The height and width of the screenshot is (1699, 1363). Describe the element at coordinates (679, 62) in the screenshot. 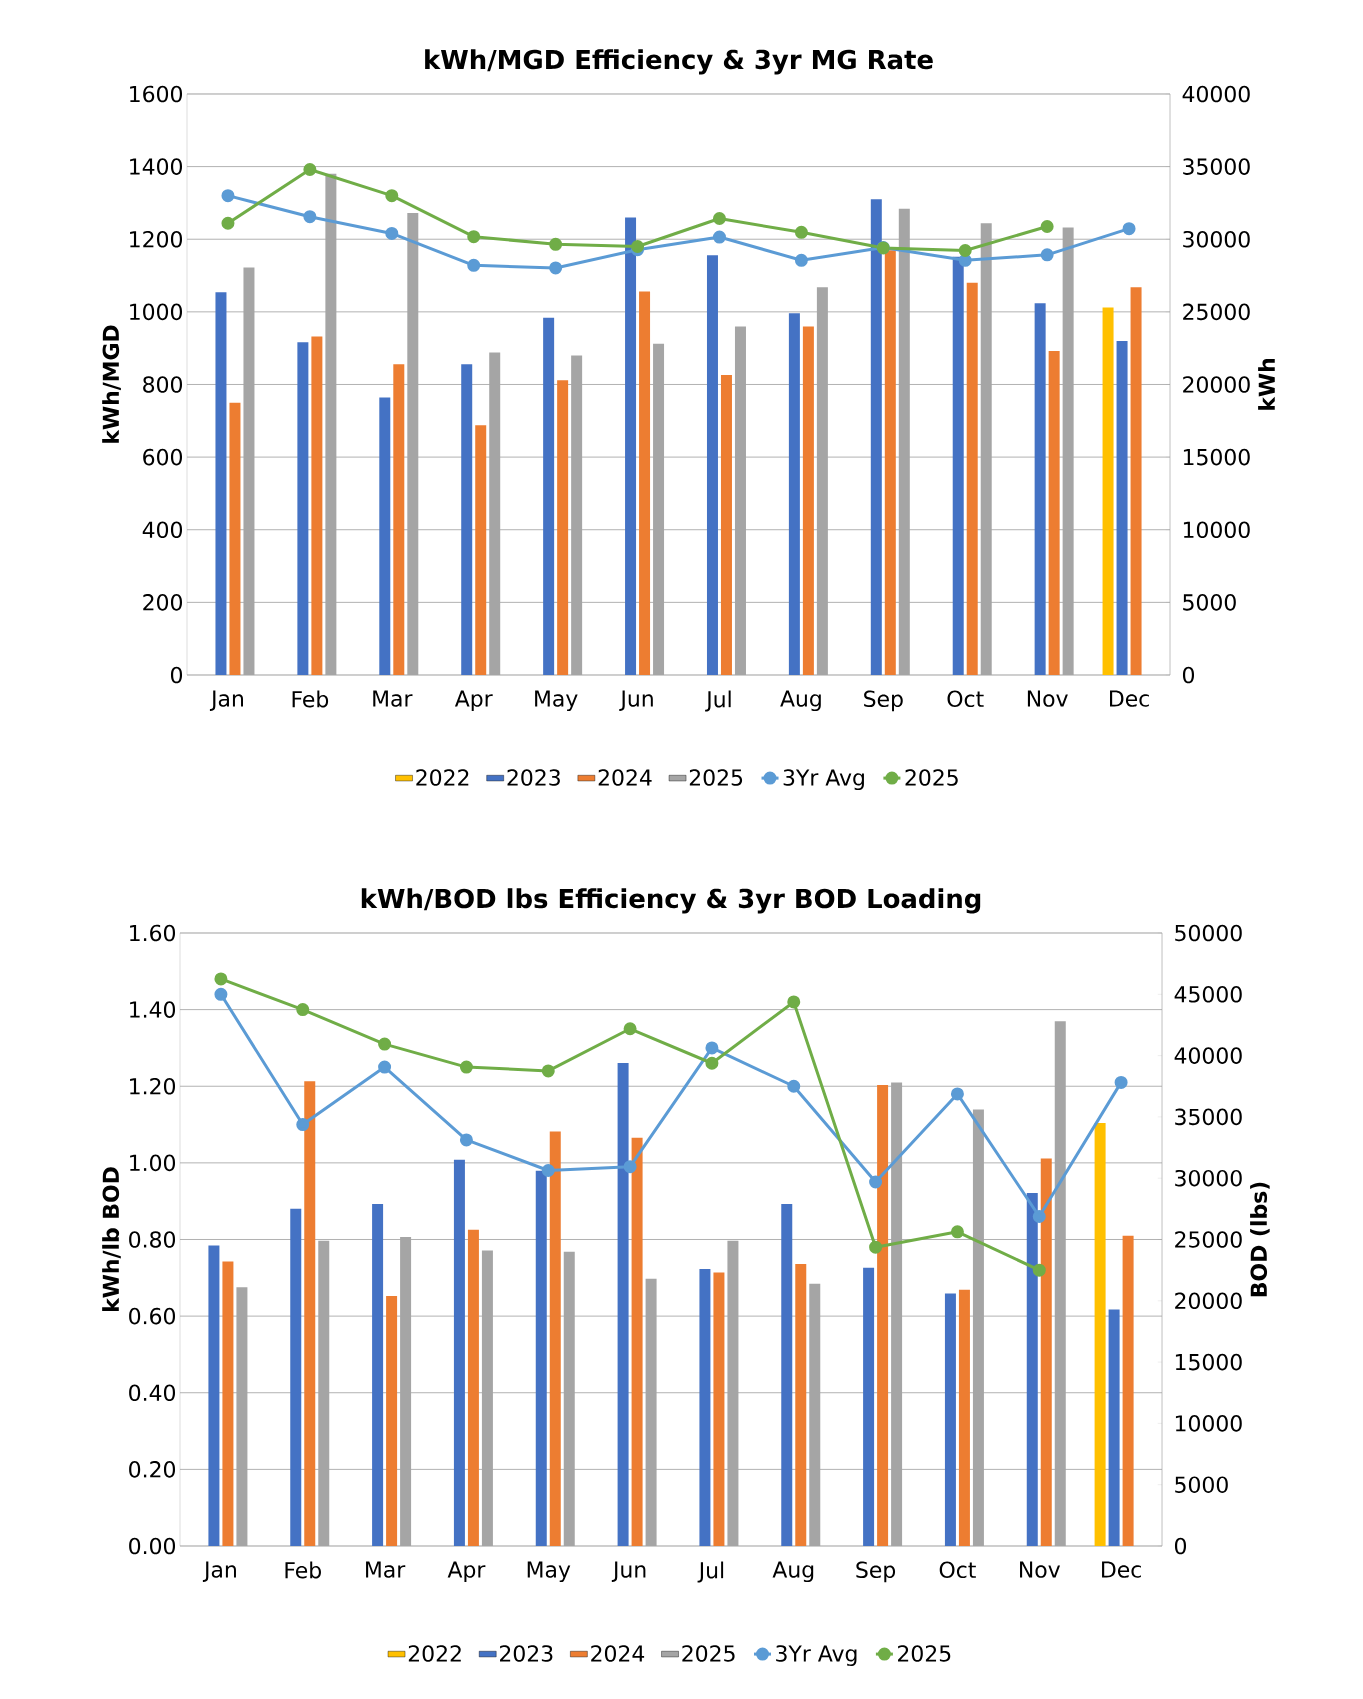

I see `chart-title: kWh/MGD Efficiency & 3yr MG Rate` at that location.